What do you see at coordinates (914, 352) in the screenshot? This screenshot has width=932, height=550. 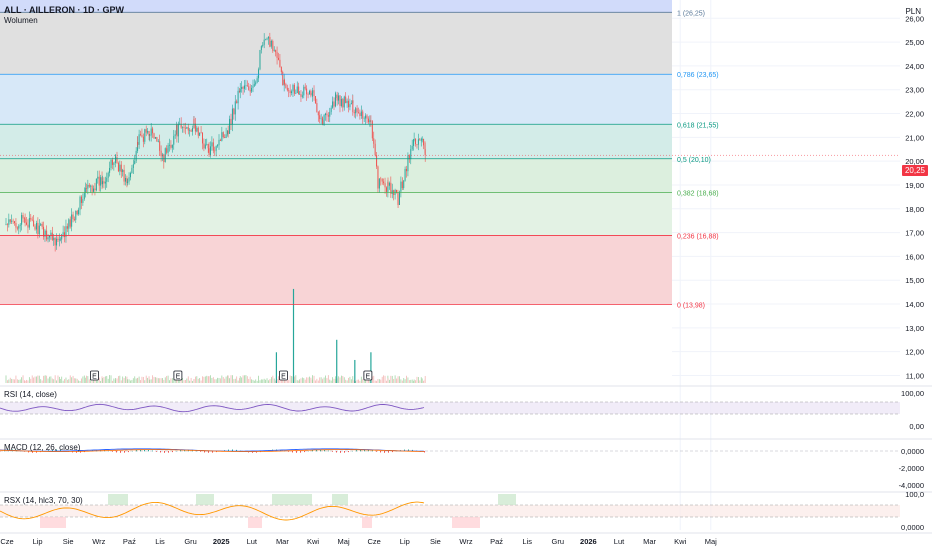 I see `price-tick: 12,00` at bounding box center [914, 352].